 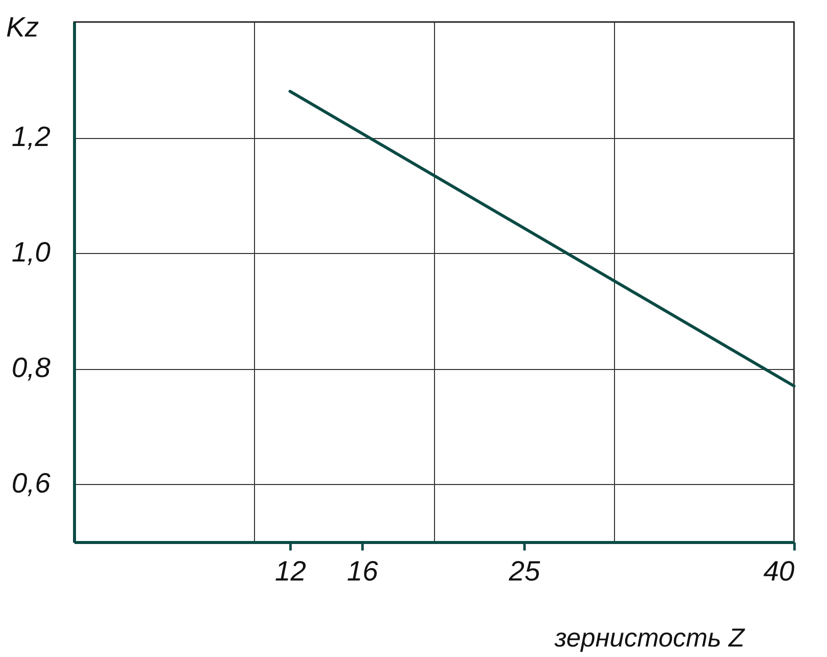 I want to click on x-axis-title: зернистость Z, so click(x=650, y=637).